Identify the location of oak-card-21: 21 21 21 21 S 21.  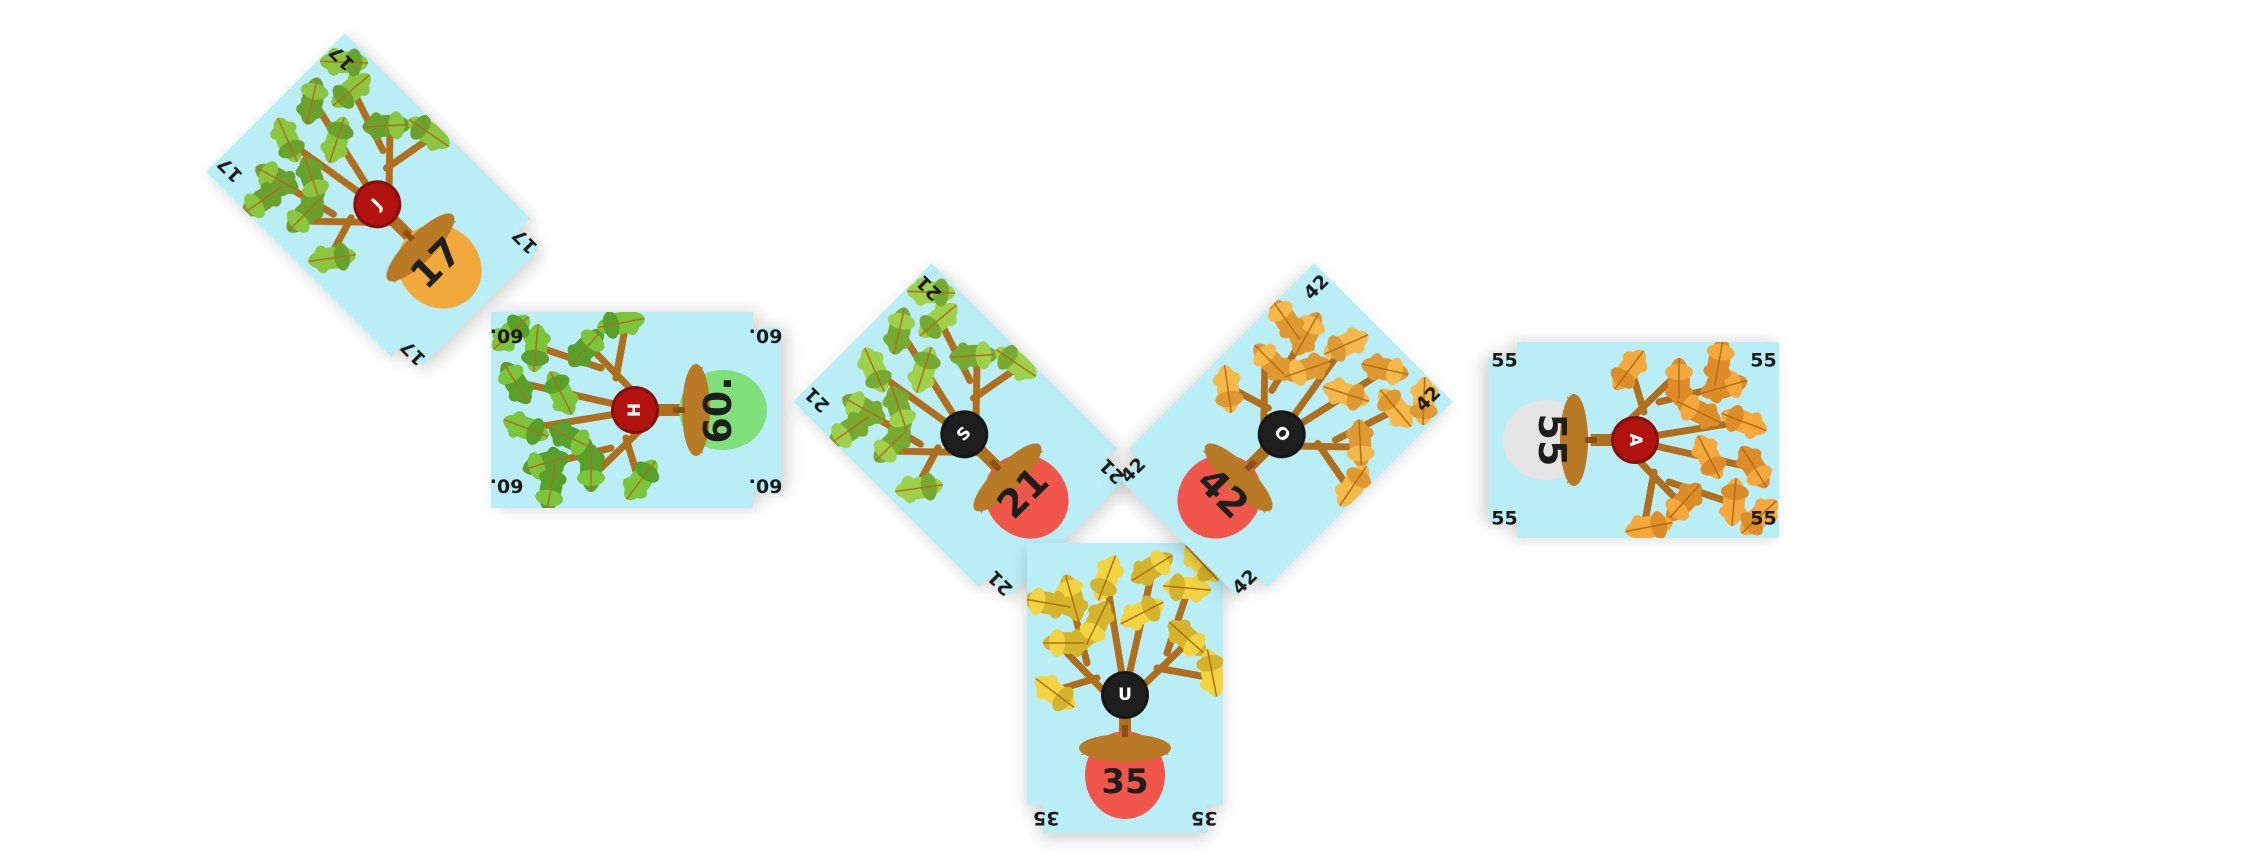
(965, 435).